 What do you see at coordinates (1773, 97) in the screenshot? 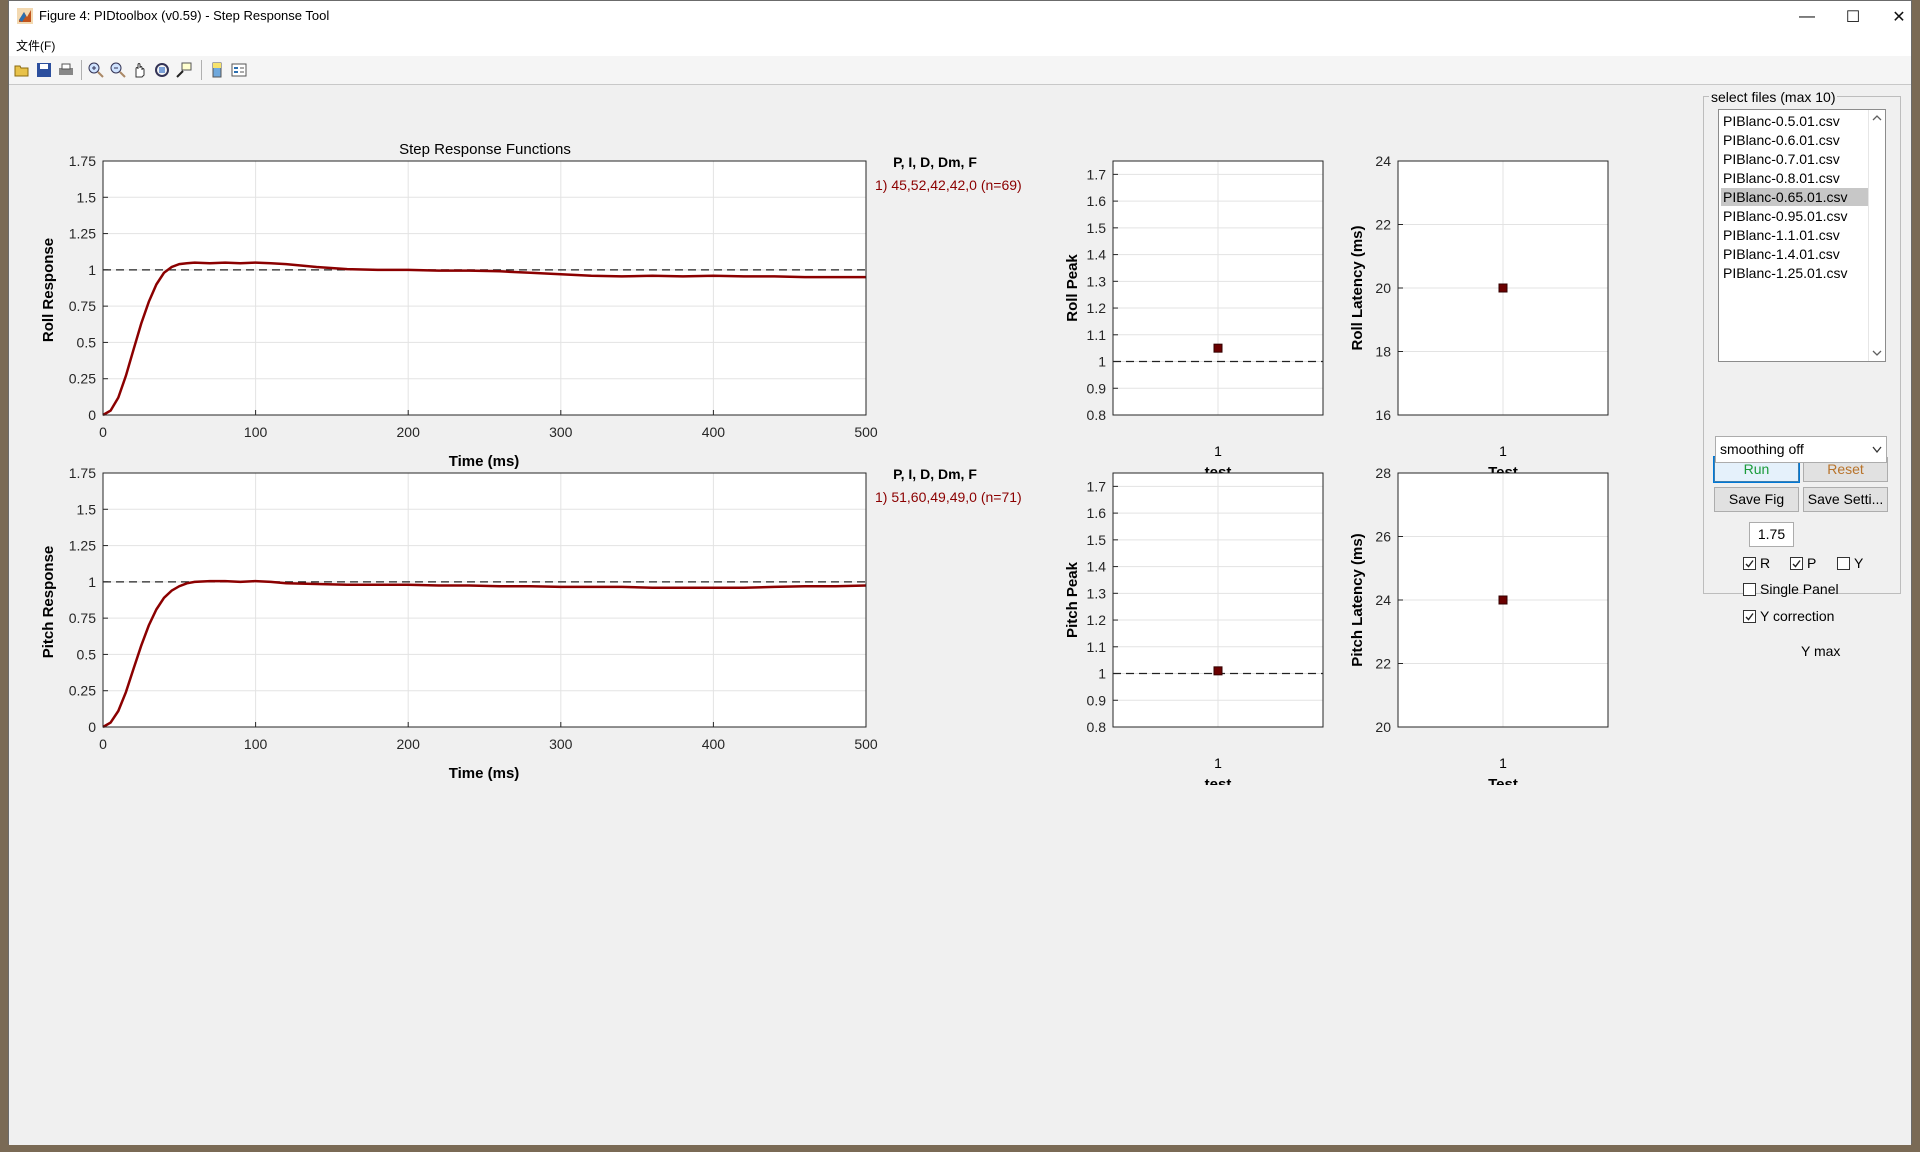
I see `panel-title: select files (max 10)` at bounding box center [1773, 97].